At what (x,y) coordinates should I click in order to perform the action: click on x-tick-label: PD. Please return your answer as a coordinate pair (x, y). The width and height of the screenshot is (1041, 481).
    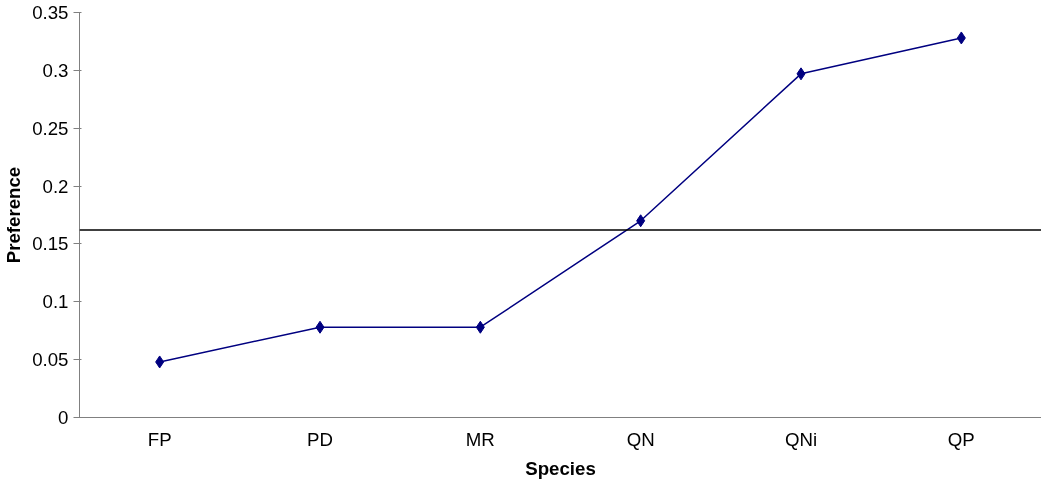
    Looking at the image, I should click on (320, 439).